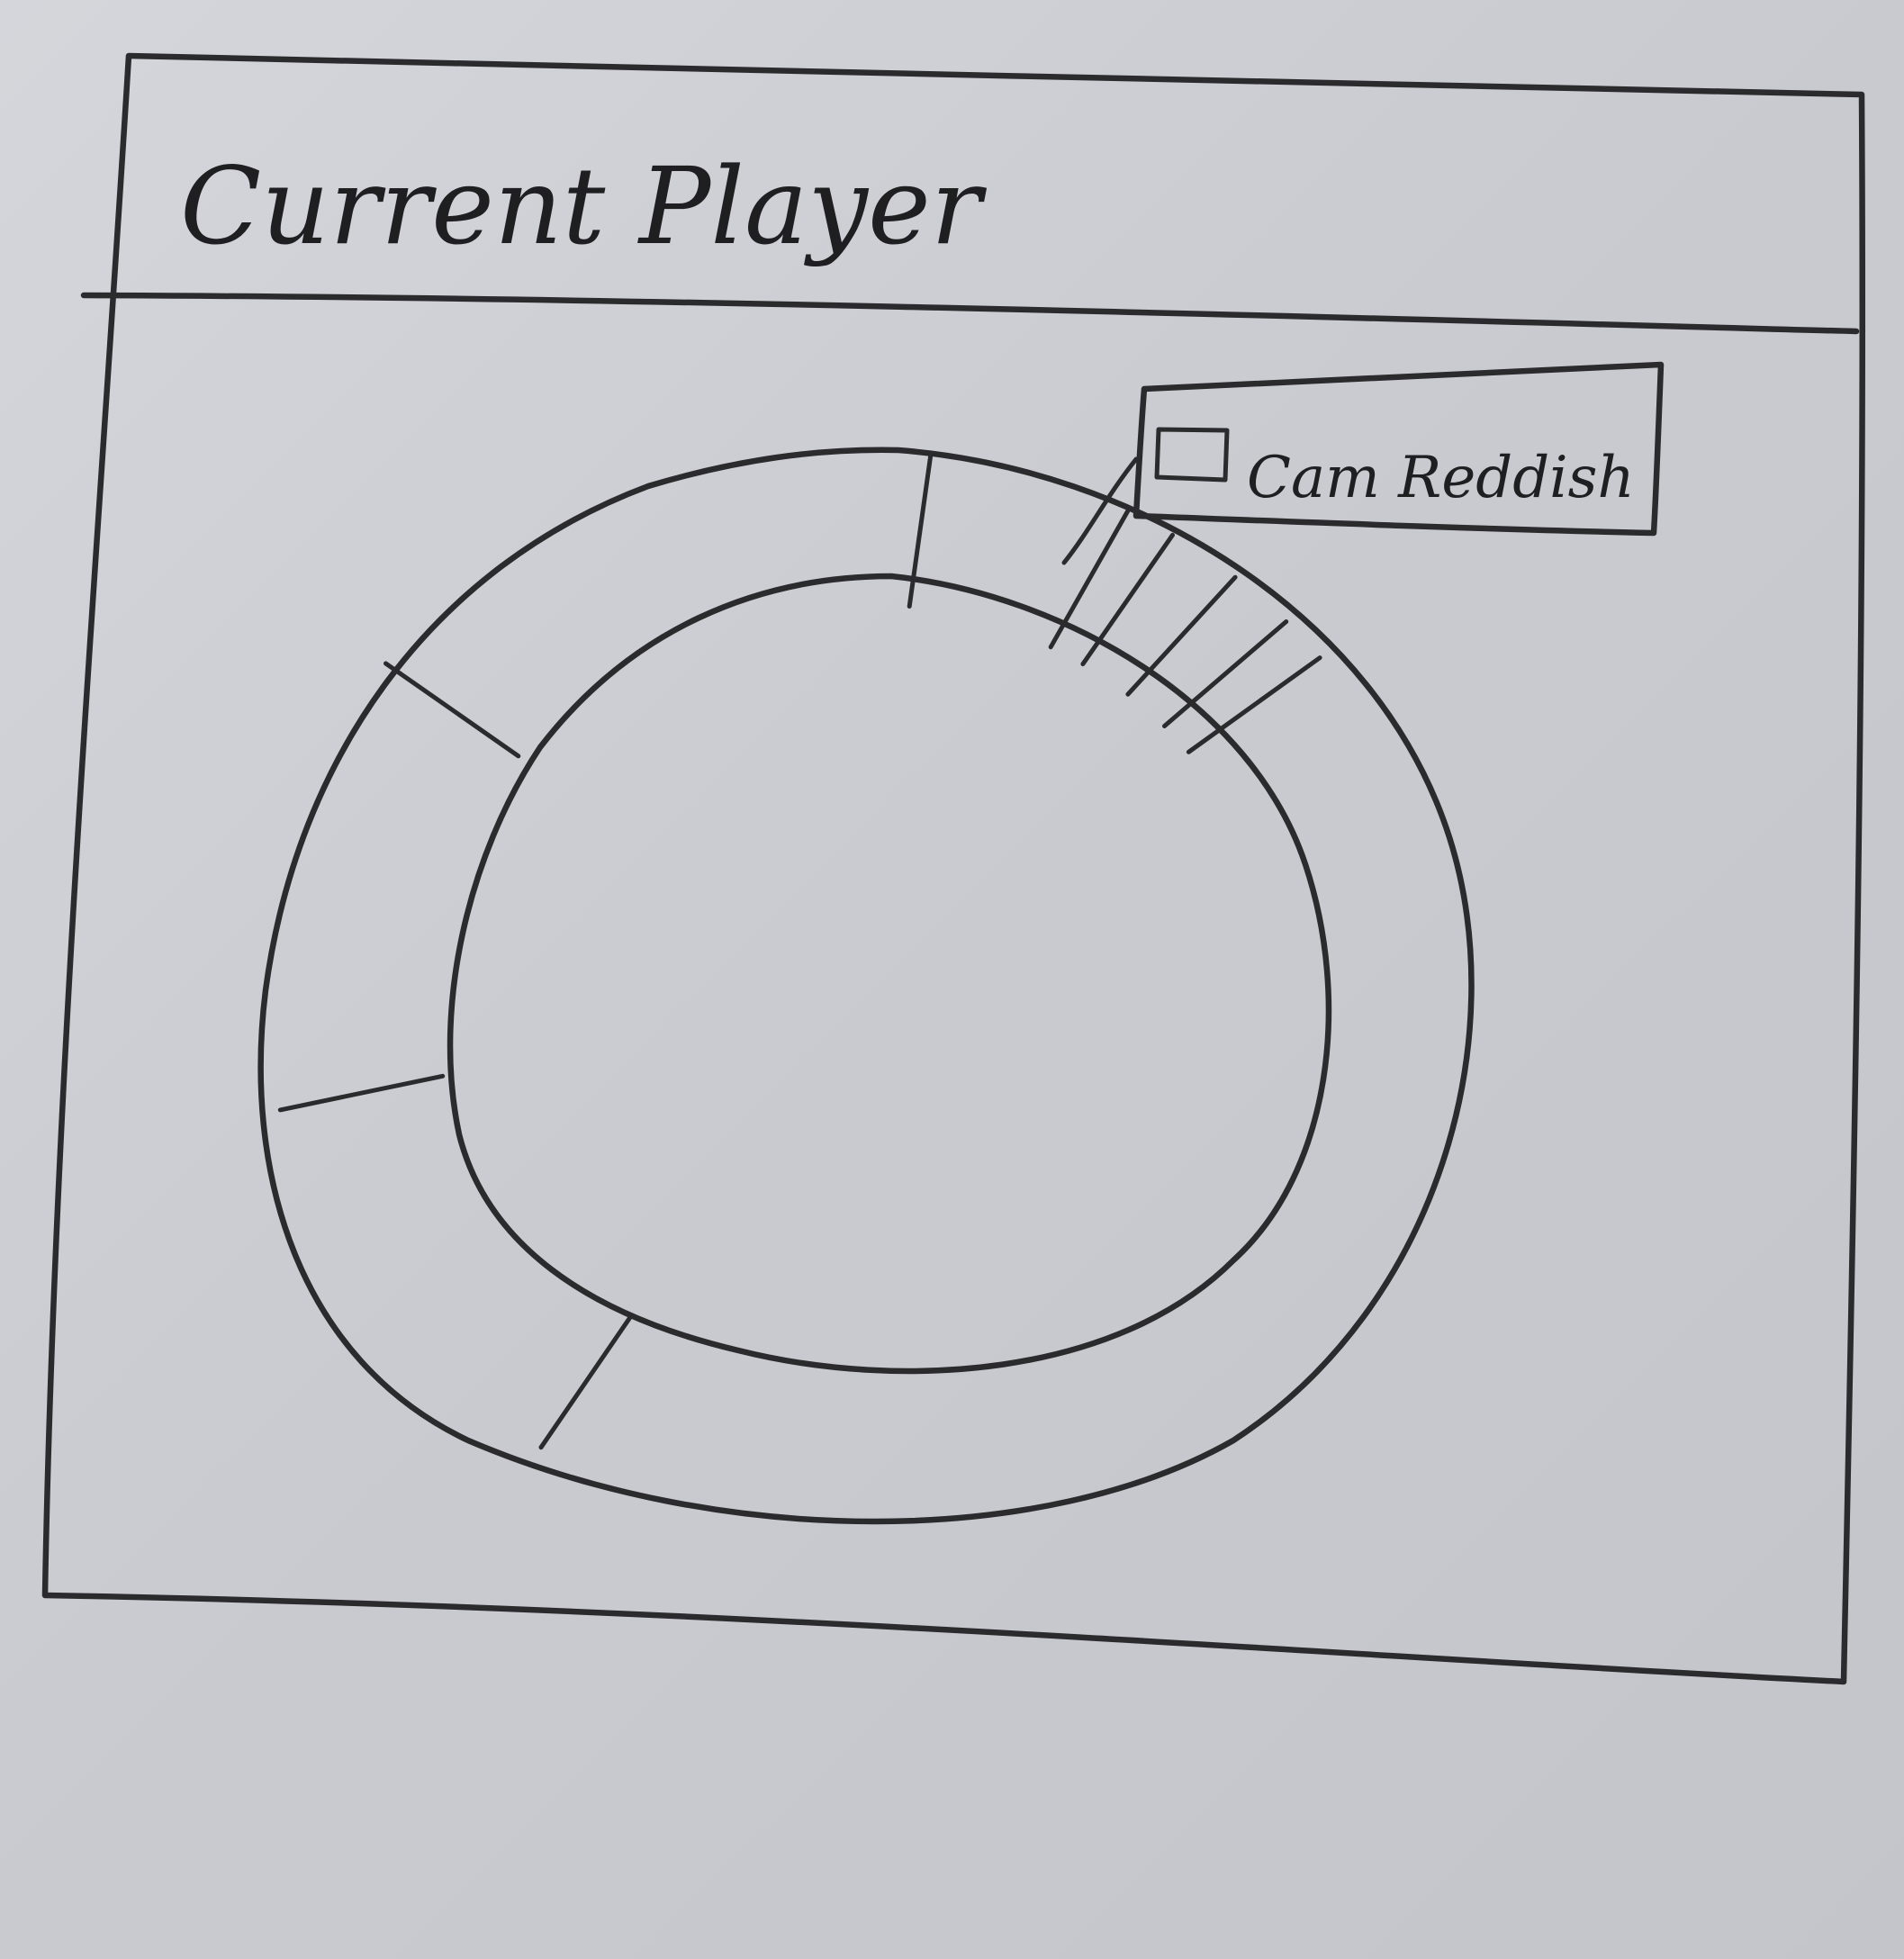  I want to click on legend: Cam Reddish, so click(1363, 463).